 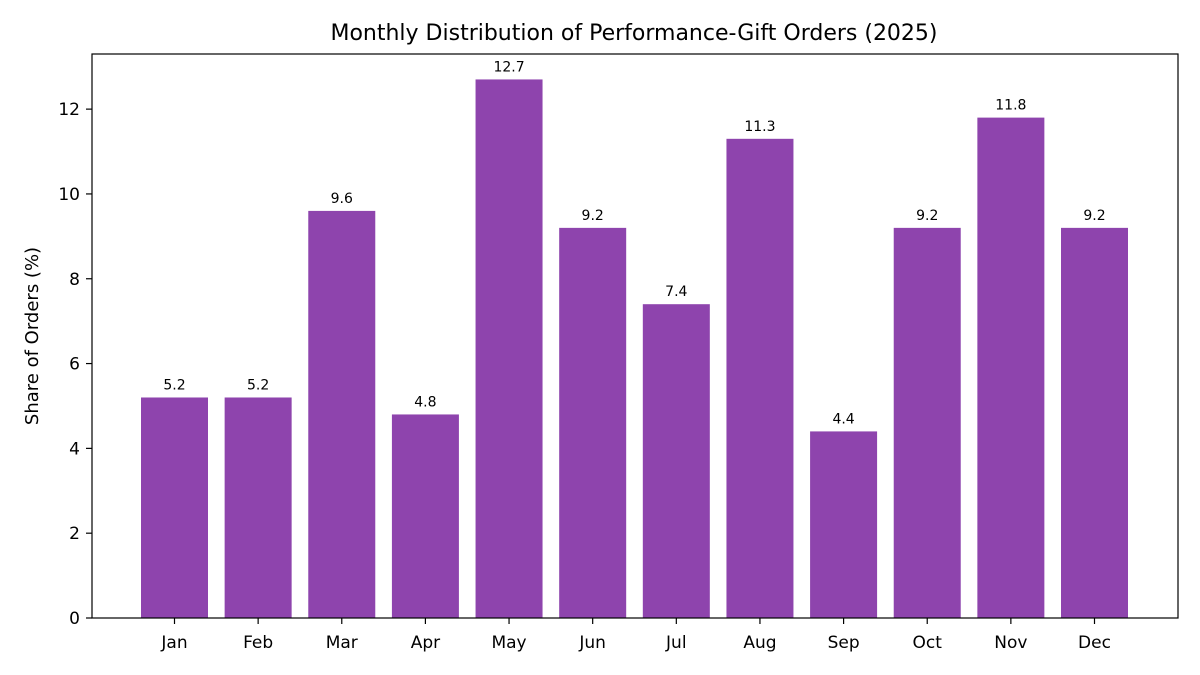 What do you see at coordinates (74, 280) in the screenshot?
I see `y-tick-label-8: 8` at bounding box center [74, 280].